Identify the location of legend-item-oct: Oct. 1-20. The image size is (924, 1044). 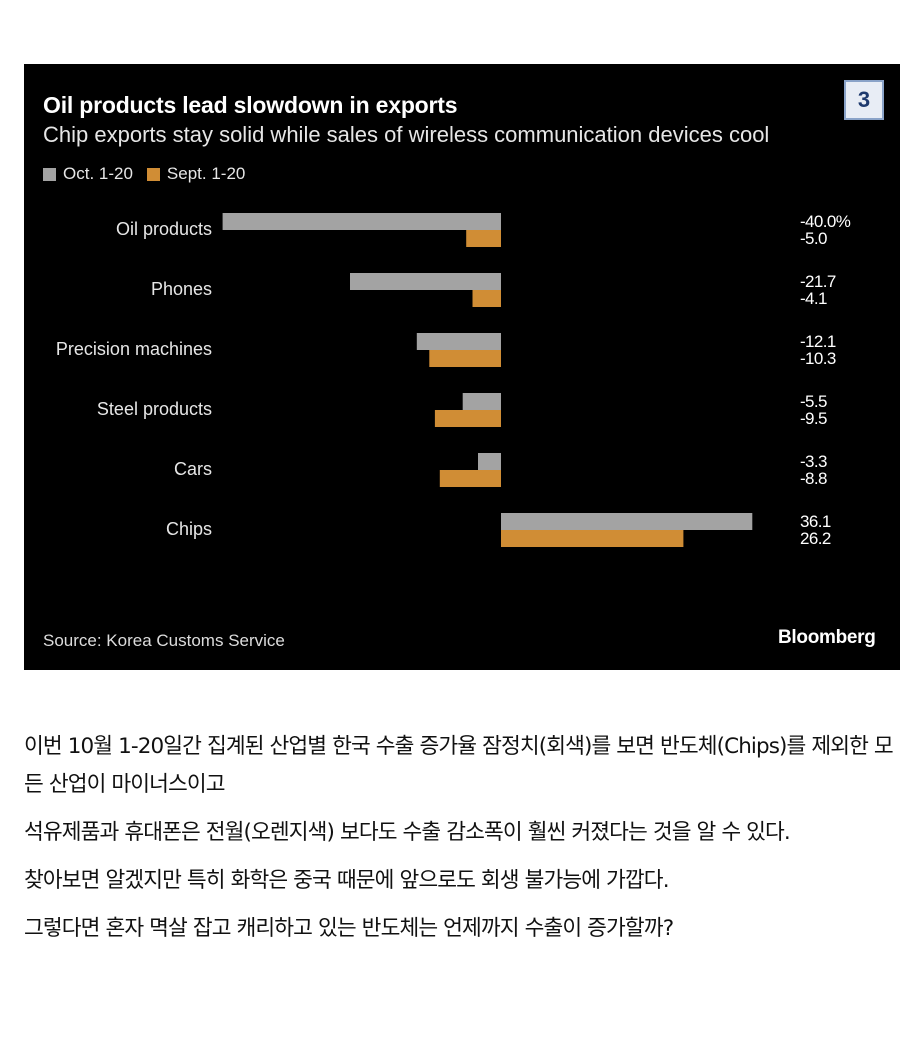
(88, 174).